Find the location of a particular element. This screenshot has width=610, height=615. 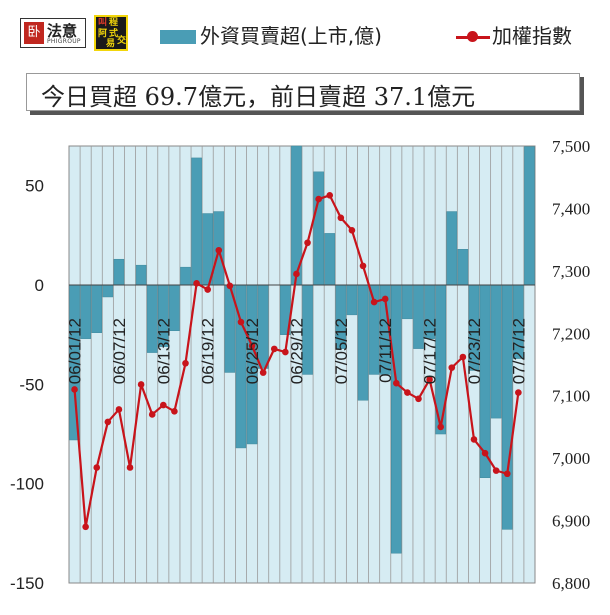

right-tick-label: 6,800 is located at coordinates (571, 583).